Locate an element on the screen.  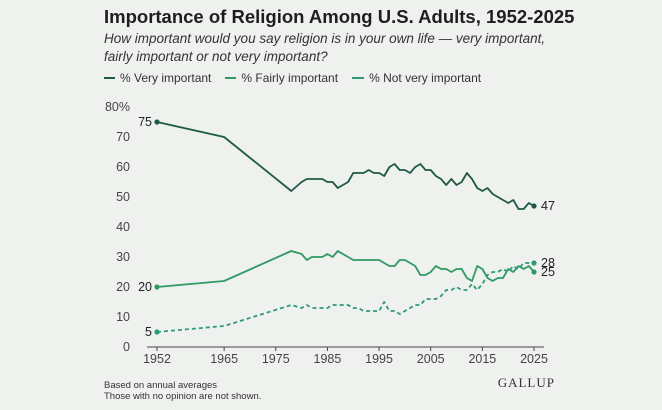
legend-item-not: % Not very important is located at coordinates (416, 78).